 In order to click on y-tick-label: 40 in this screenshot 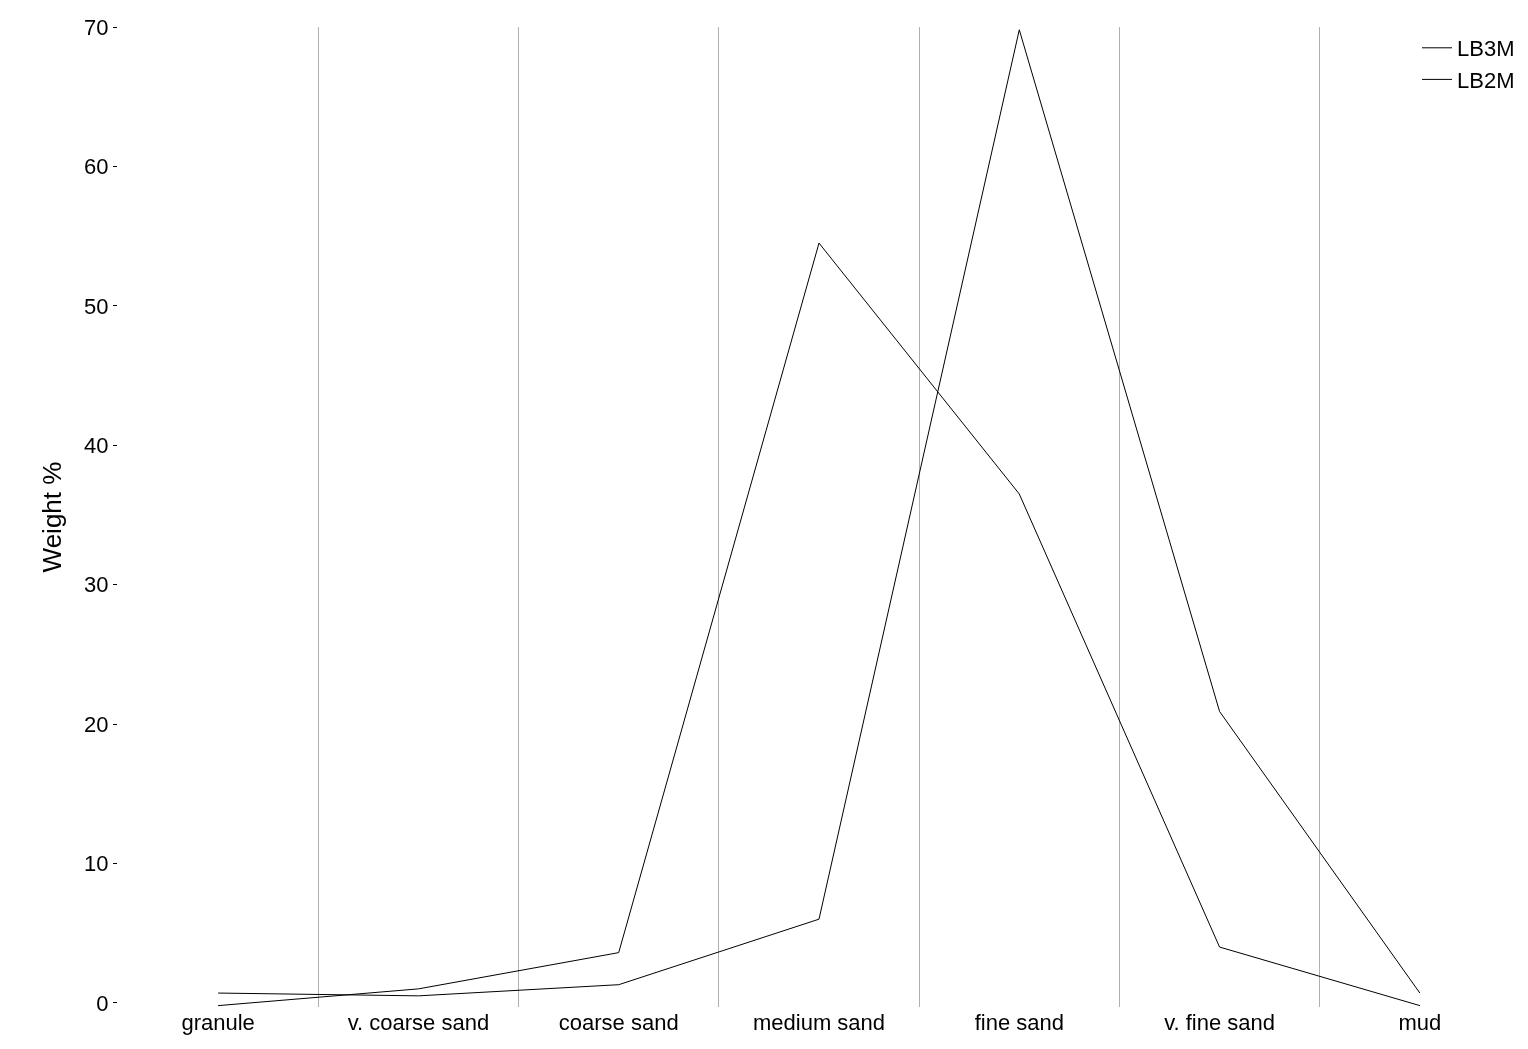, I will do `click(96, 445)`.